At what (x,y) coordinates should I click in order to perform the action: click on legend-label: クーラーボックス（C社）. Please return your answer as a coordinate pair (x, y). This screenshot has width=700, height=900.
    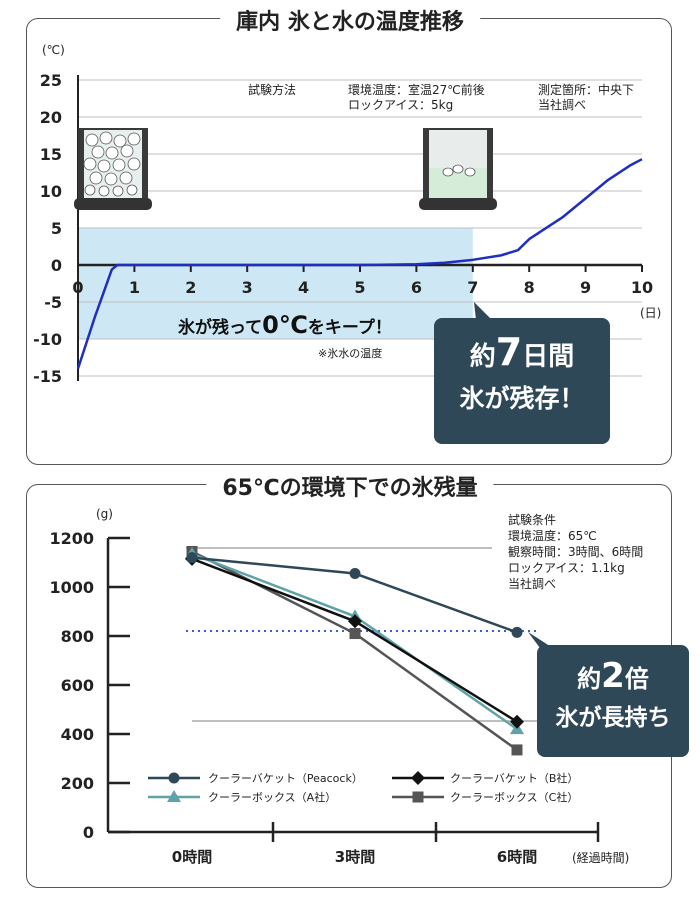
    Looking at the image, I should click on (514, 797).